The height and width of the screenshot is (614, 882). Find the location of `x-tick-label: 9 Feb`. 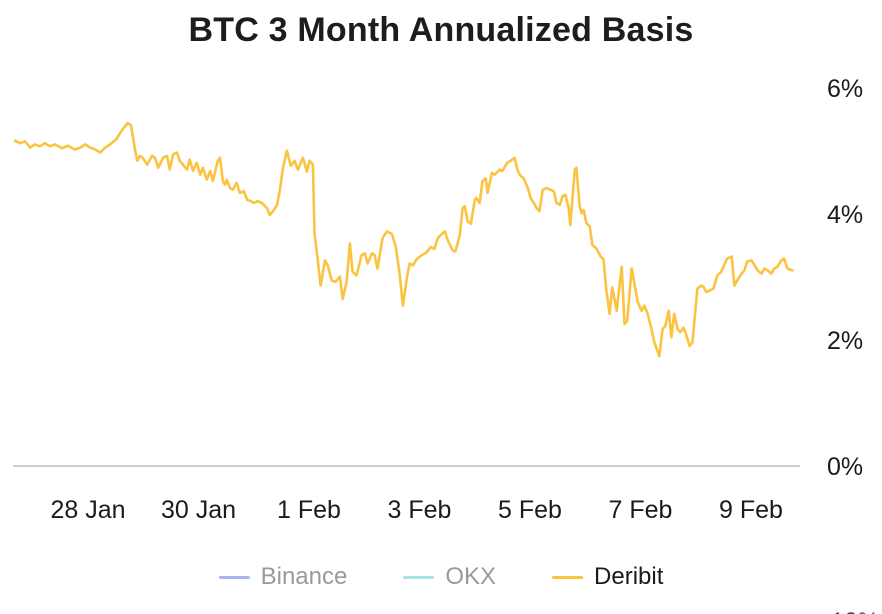

x-tick-label: 9 Feb is located at coordinates (751, 510).